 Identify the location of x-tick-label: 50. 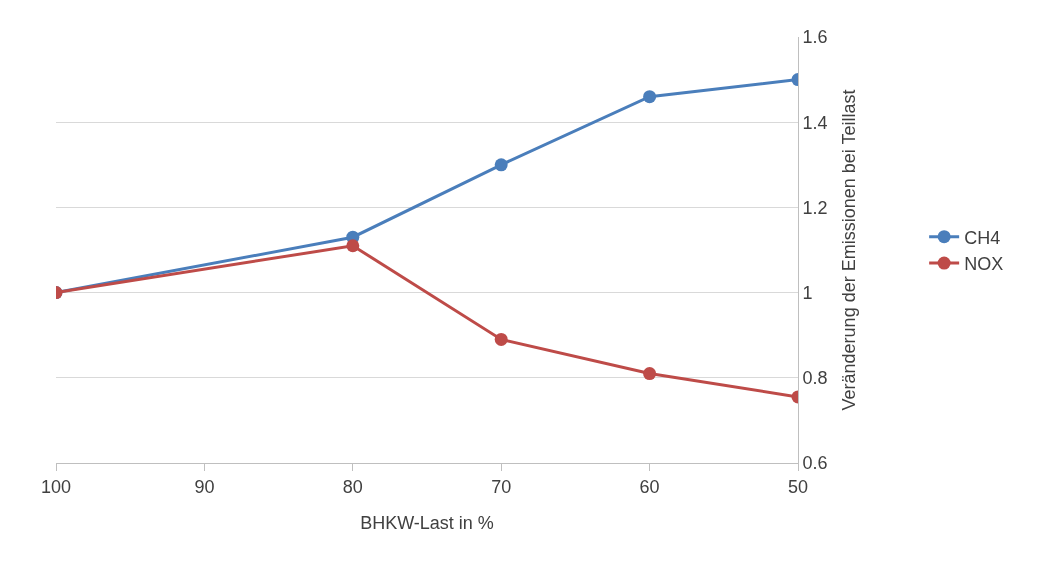
(798, 486).